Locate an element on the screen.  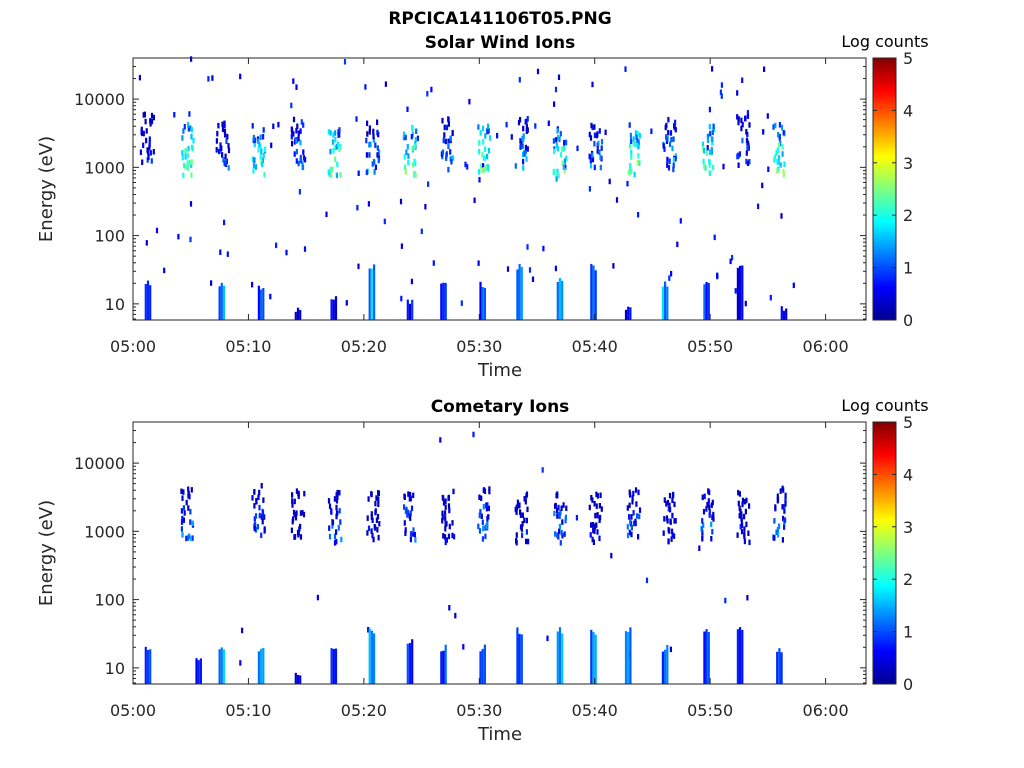
y-tick-label: 10000 is located at coordinates (99, 99).